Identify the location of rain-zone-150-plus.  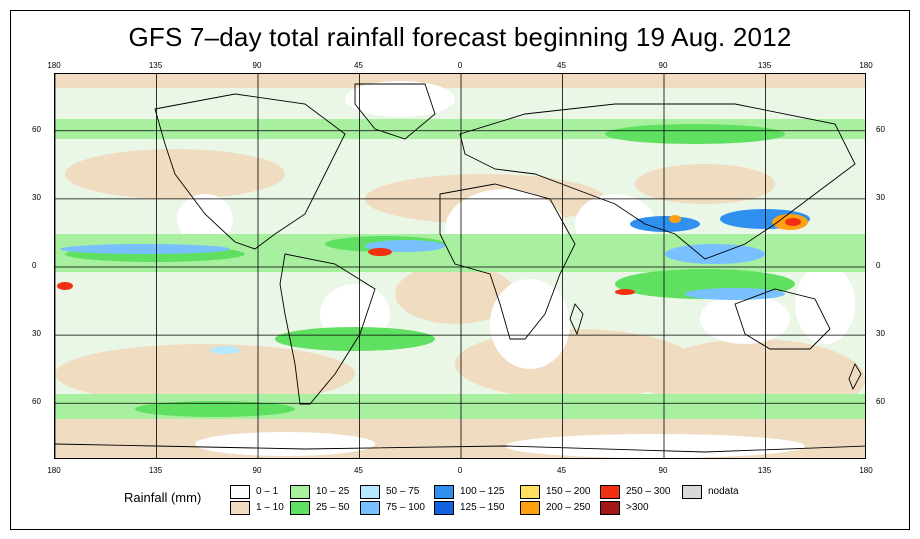
(432, 254).